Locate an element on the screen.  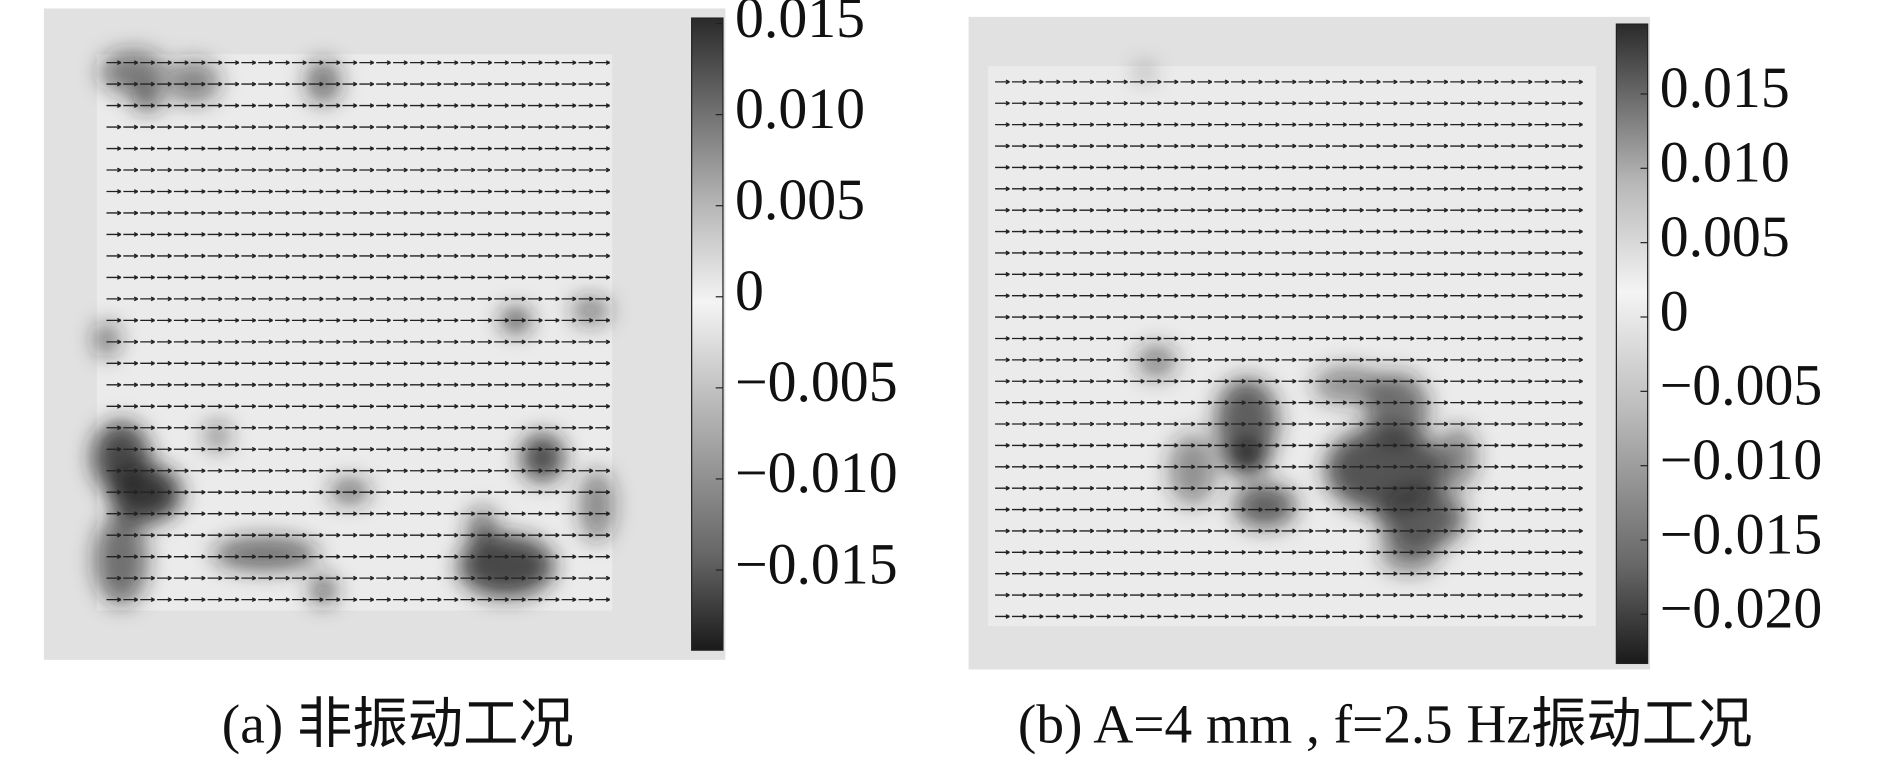
colorbar-tick-label: −0.020 is located at coordinates (1741, 609).